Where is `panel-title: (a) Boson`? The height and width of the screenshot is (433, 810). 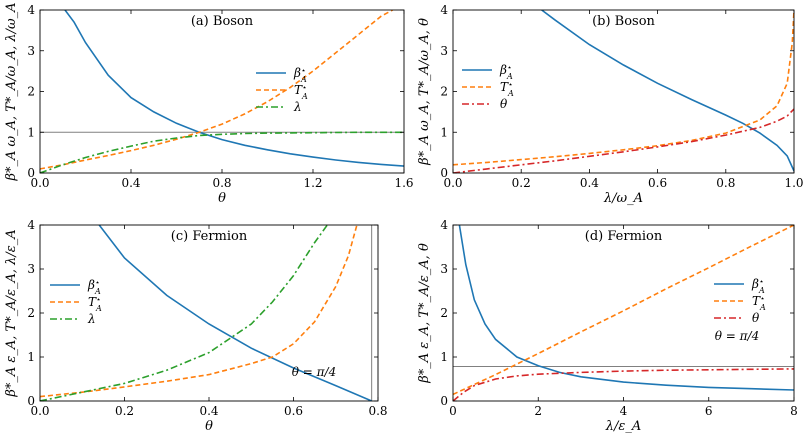 panel-title: (a) Boson is located at coordinates (222, 21).